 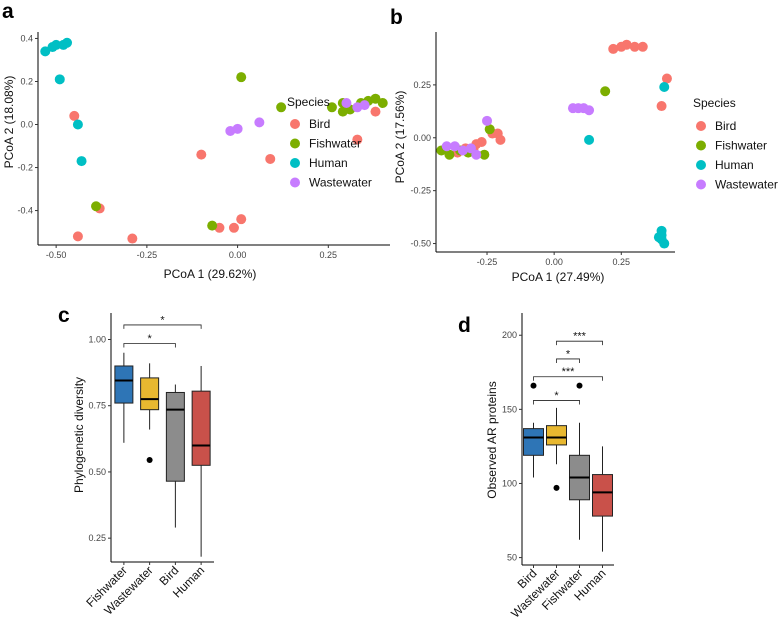 I want to click on a-legend-key-human, so click(x=295, y=163).